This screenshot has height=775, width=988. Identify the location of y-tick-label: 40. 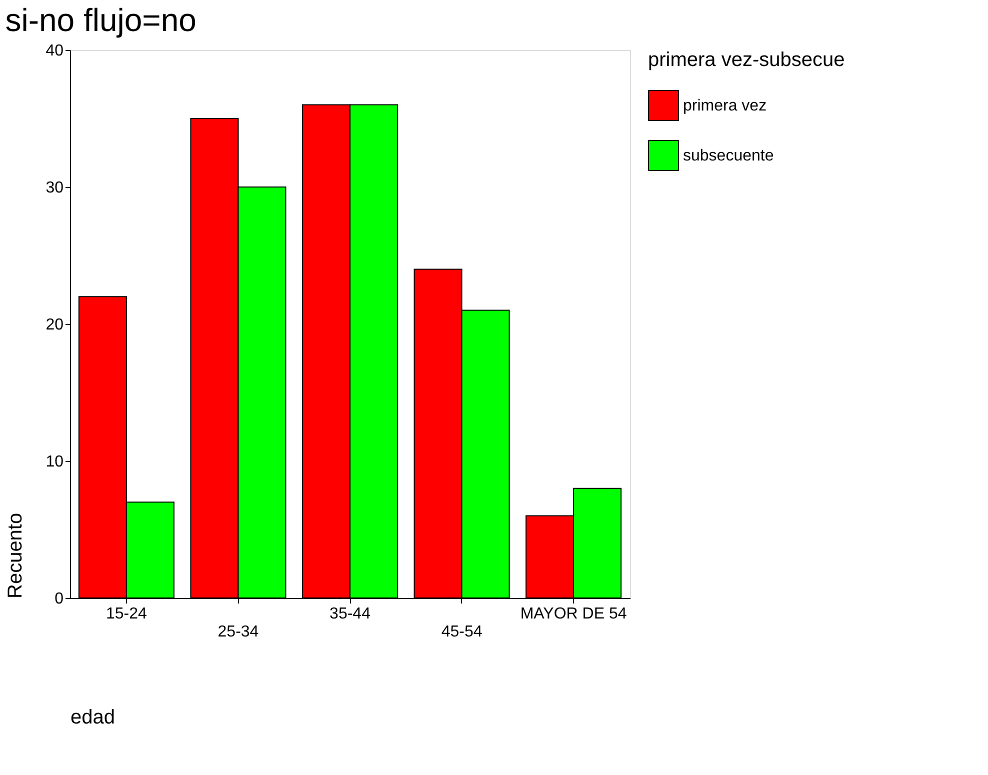
(55, 51).